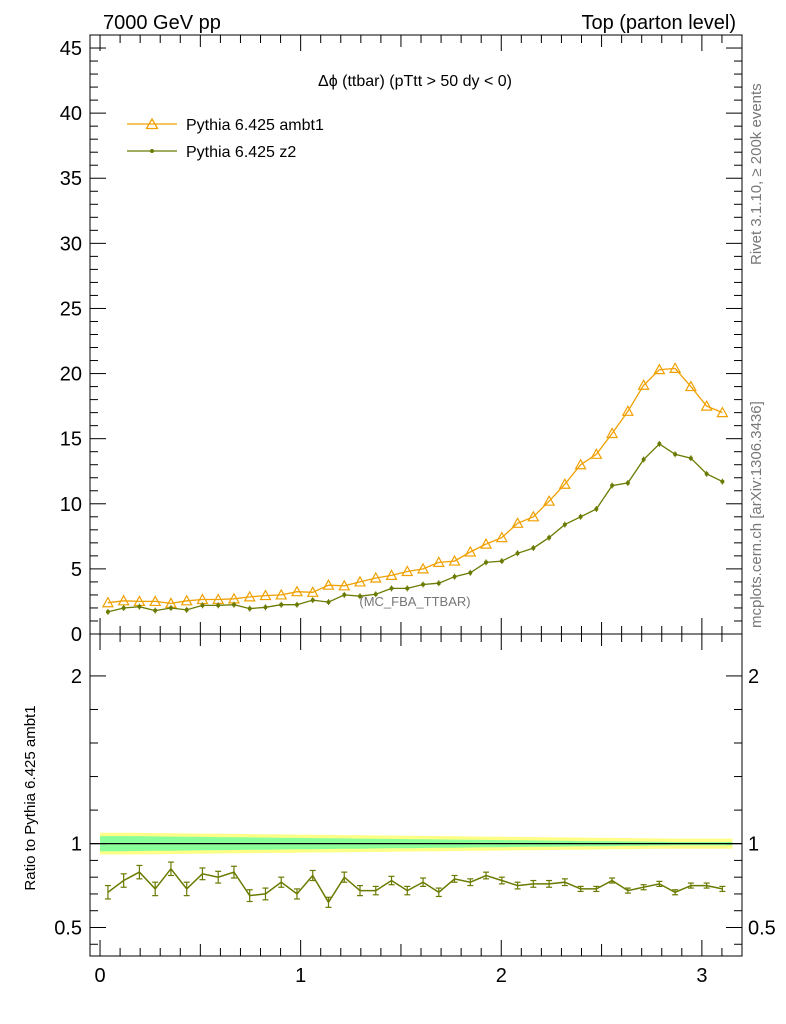 The image size is (786, 1024). I want to click on ratio-y-tick-label: 0.5, so click(68, 928).